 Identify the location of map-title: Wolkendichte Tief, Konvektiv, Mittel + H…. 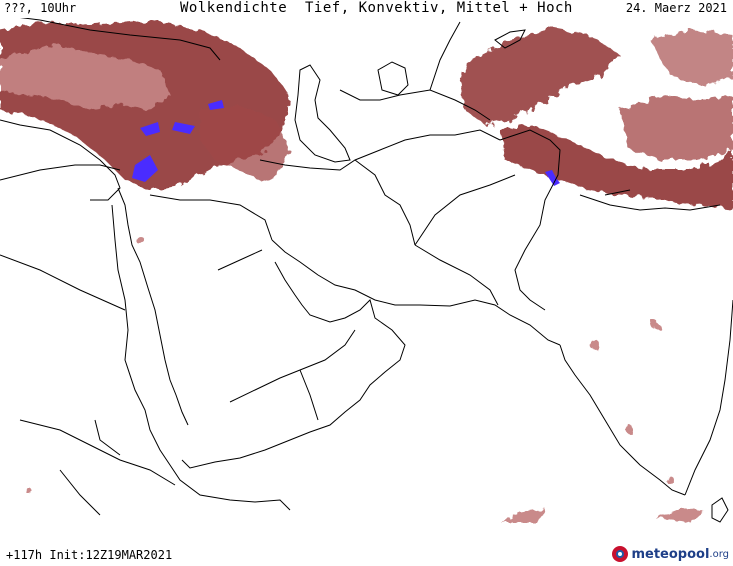
(376, 8).